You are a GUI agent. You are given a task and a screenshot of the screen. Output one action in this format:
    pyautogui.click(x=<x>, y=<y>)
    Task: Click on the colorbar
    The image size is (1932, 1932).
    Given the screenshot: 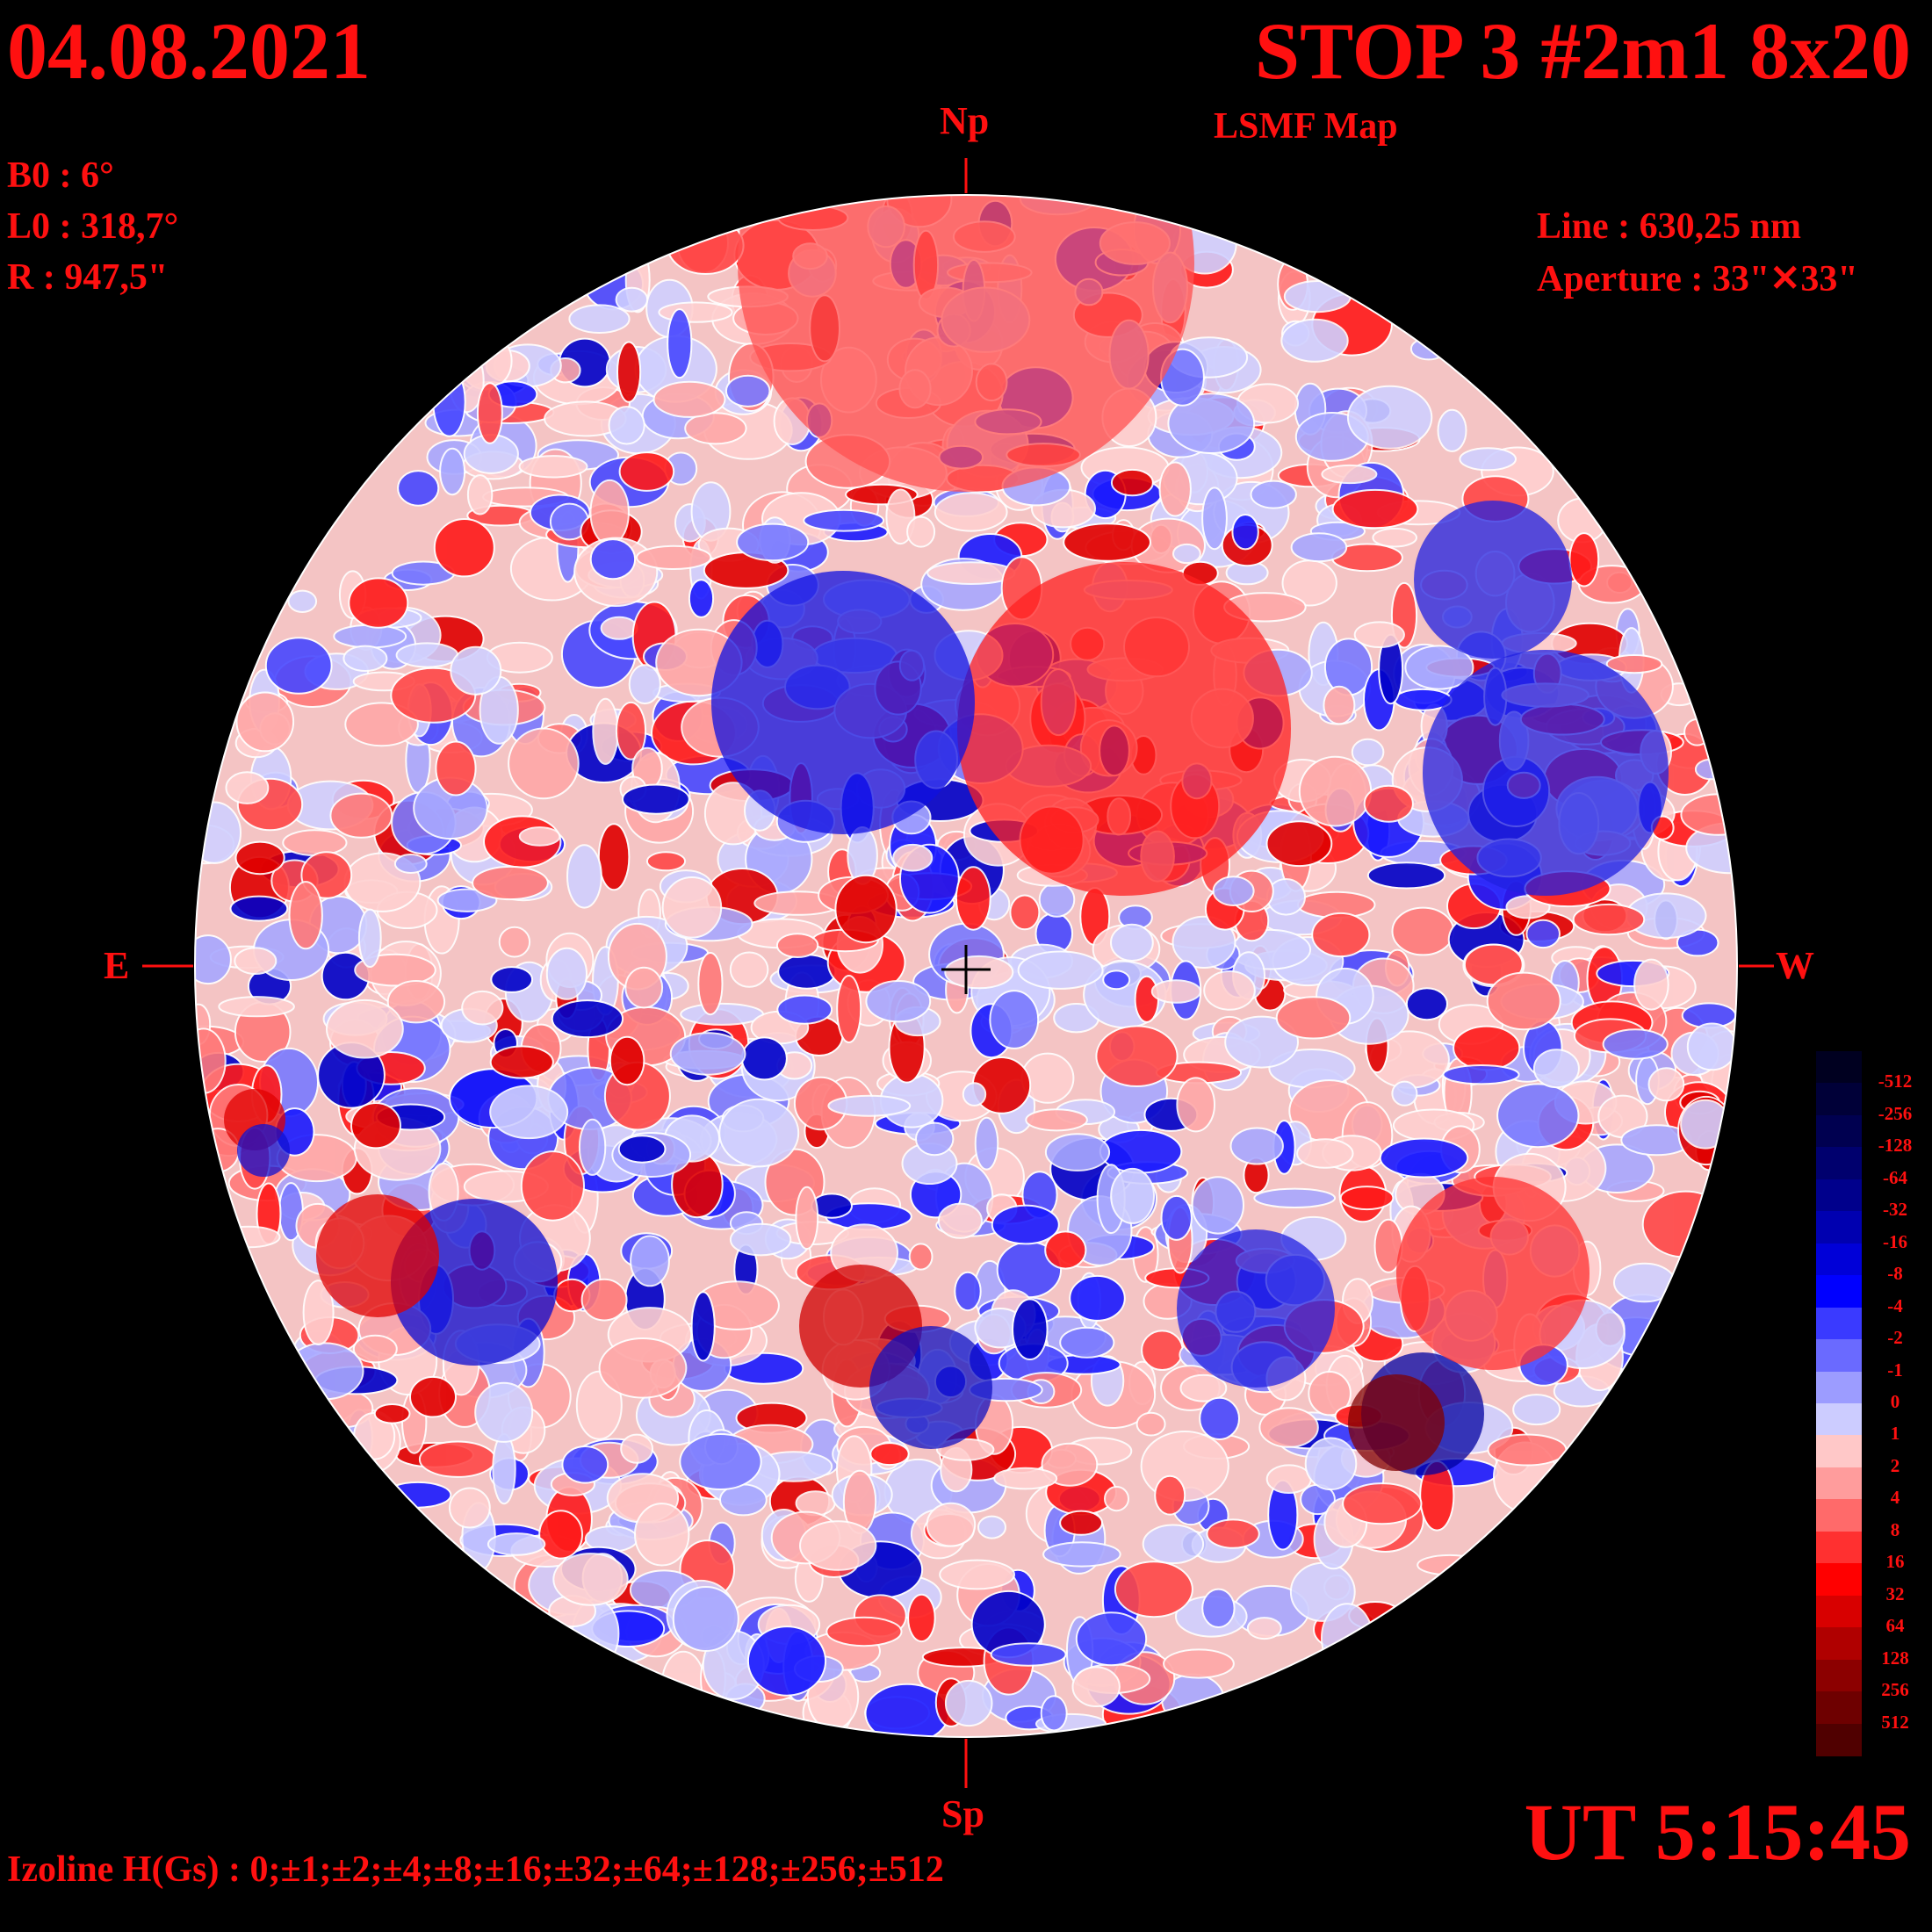 What is the action you would take?
    pyautogui.click(x=1839, y=1403)
    